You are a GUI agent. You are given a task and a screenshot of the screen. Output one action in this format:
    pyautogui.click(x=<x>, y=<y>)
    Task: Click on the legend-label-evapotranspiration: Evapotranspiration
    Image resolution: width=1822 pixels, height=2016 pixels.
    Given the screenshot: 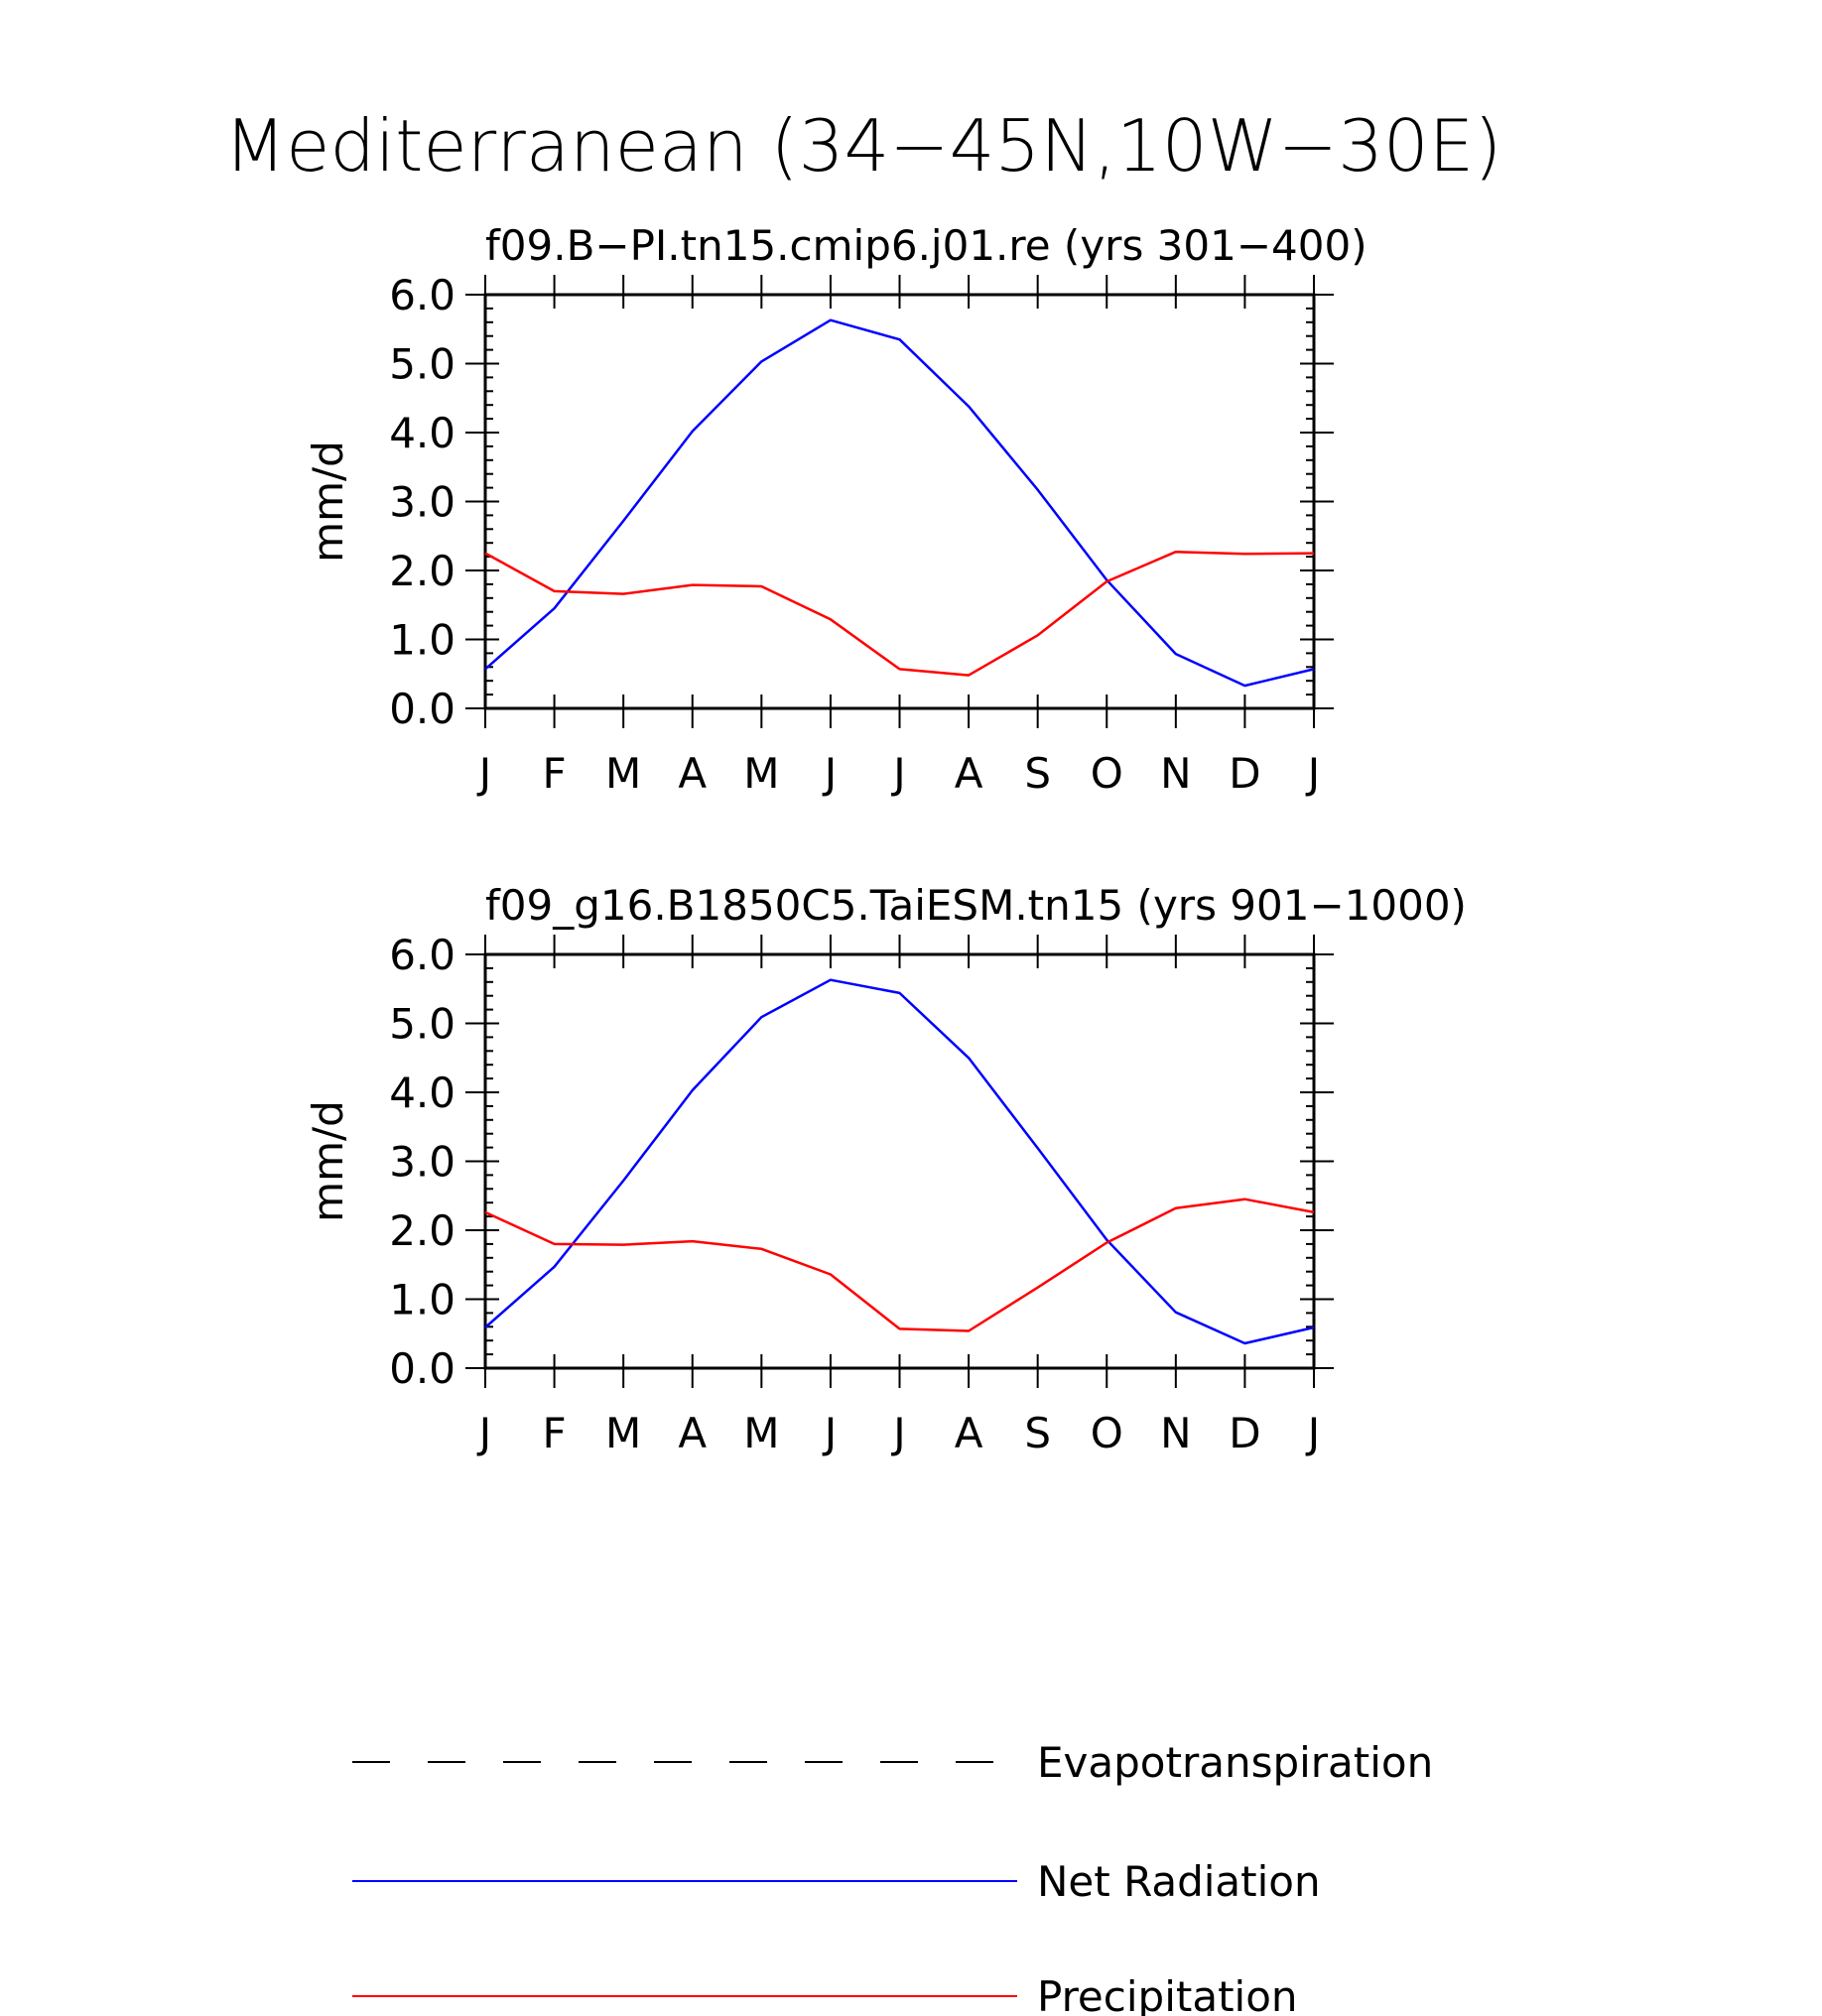 What is the action you would take?
    pyautogui.click(x=1235, y=1762)
    